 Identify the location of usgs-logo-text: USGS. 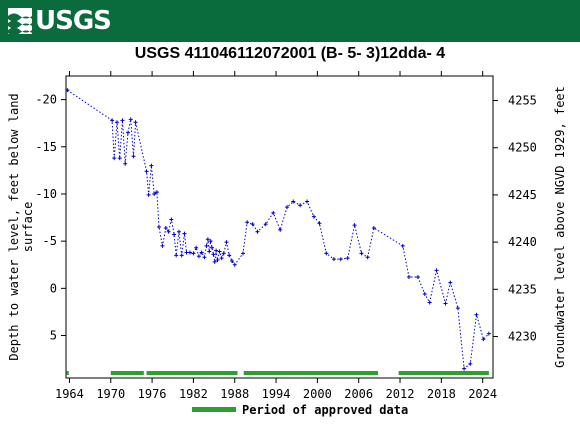
(73, 21).